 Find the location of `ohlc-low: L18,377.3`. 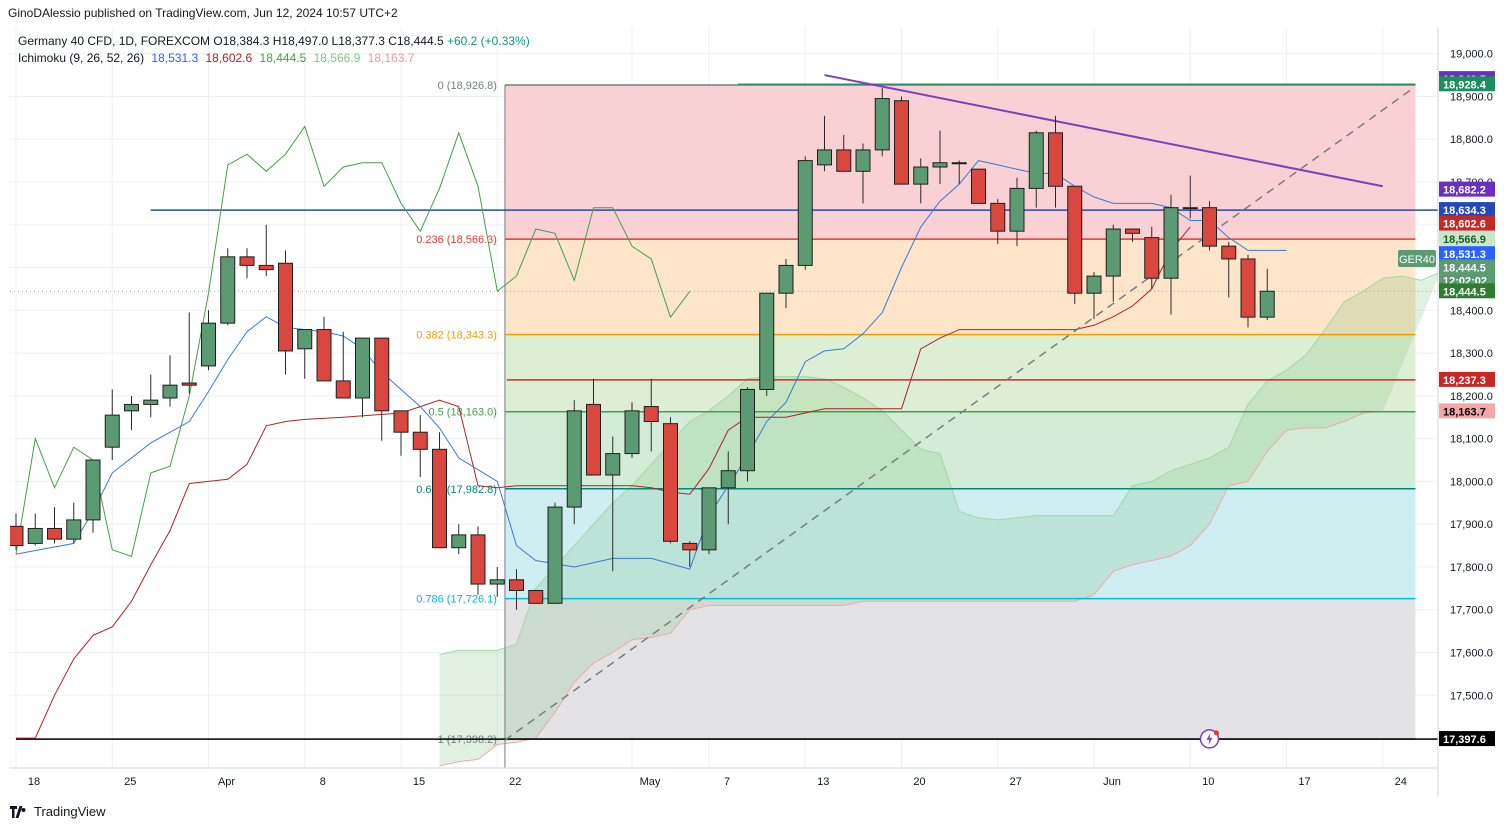

ohlc-low: L18,377.3 is located at coordinates (358, 41).